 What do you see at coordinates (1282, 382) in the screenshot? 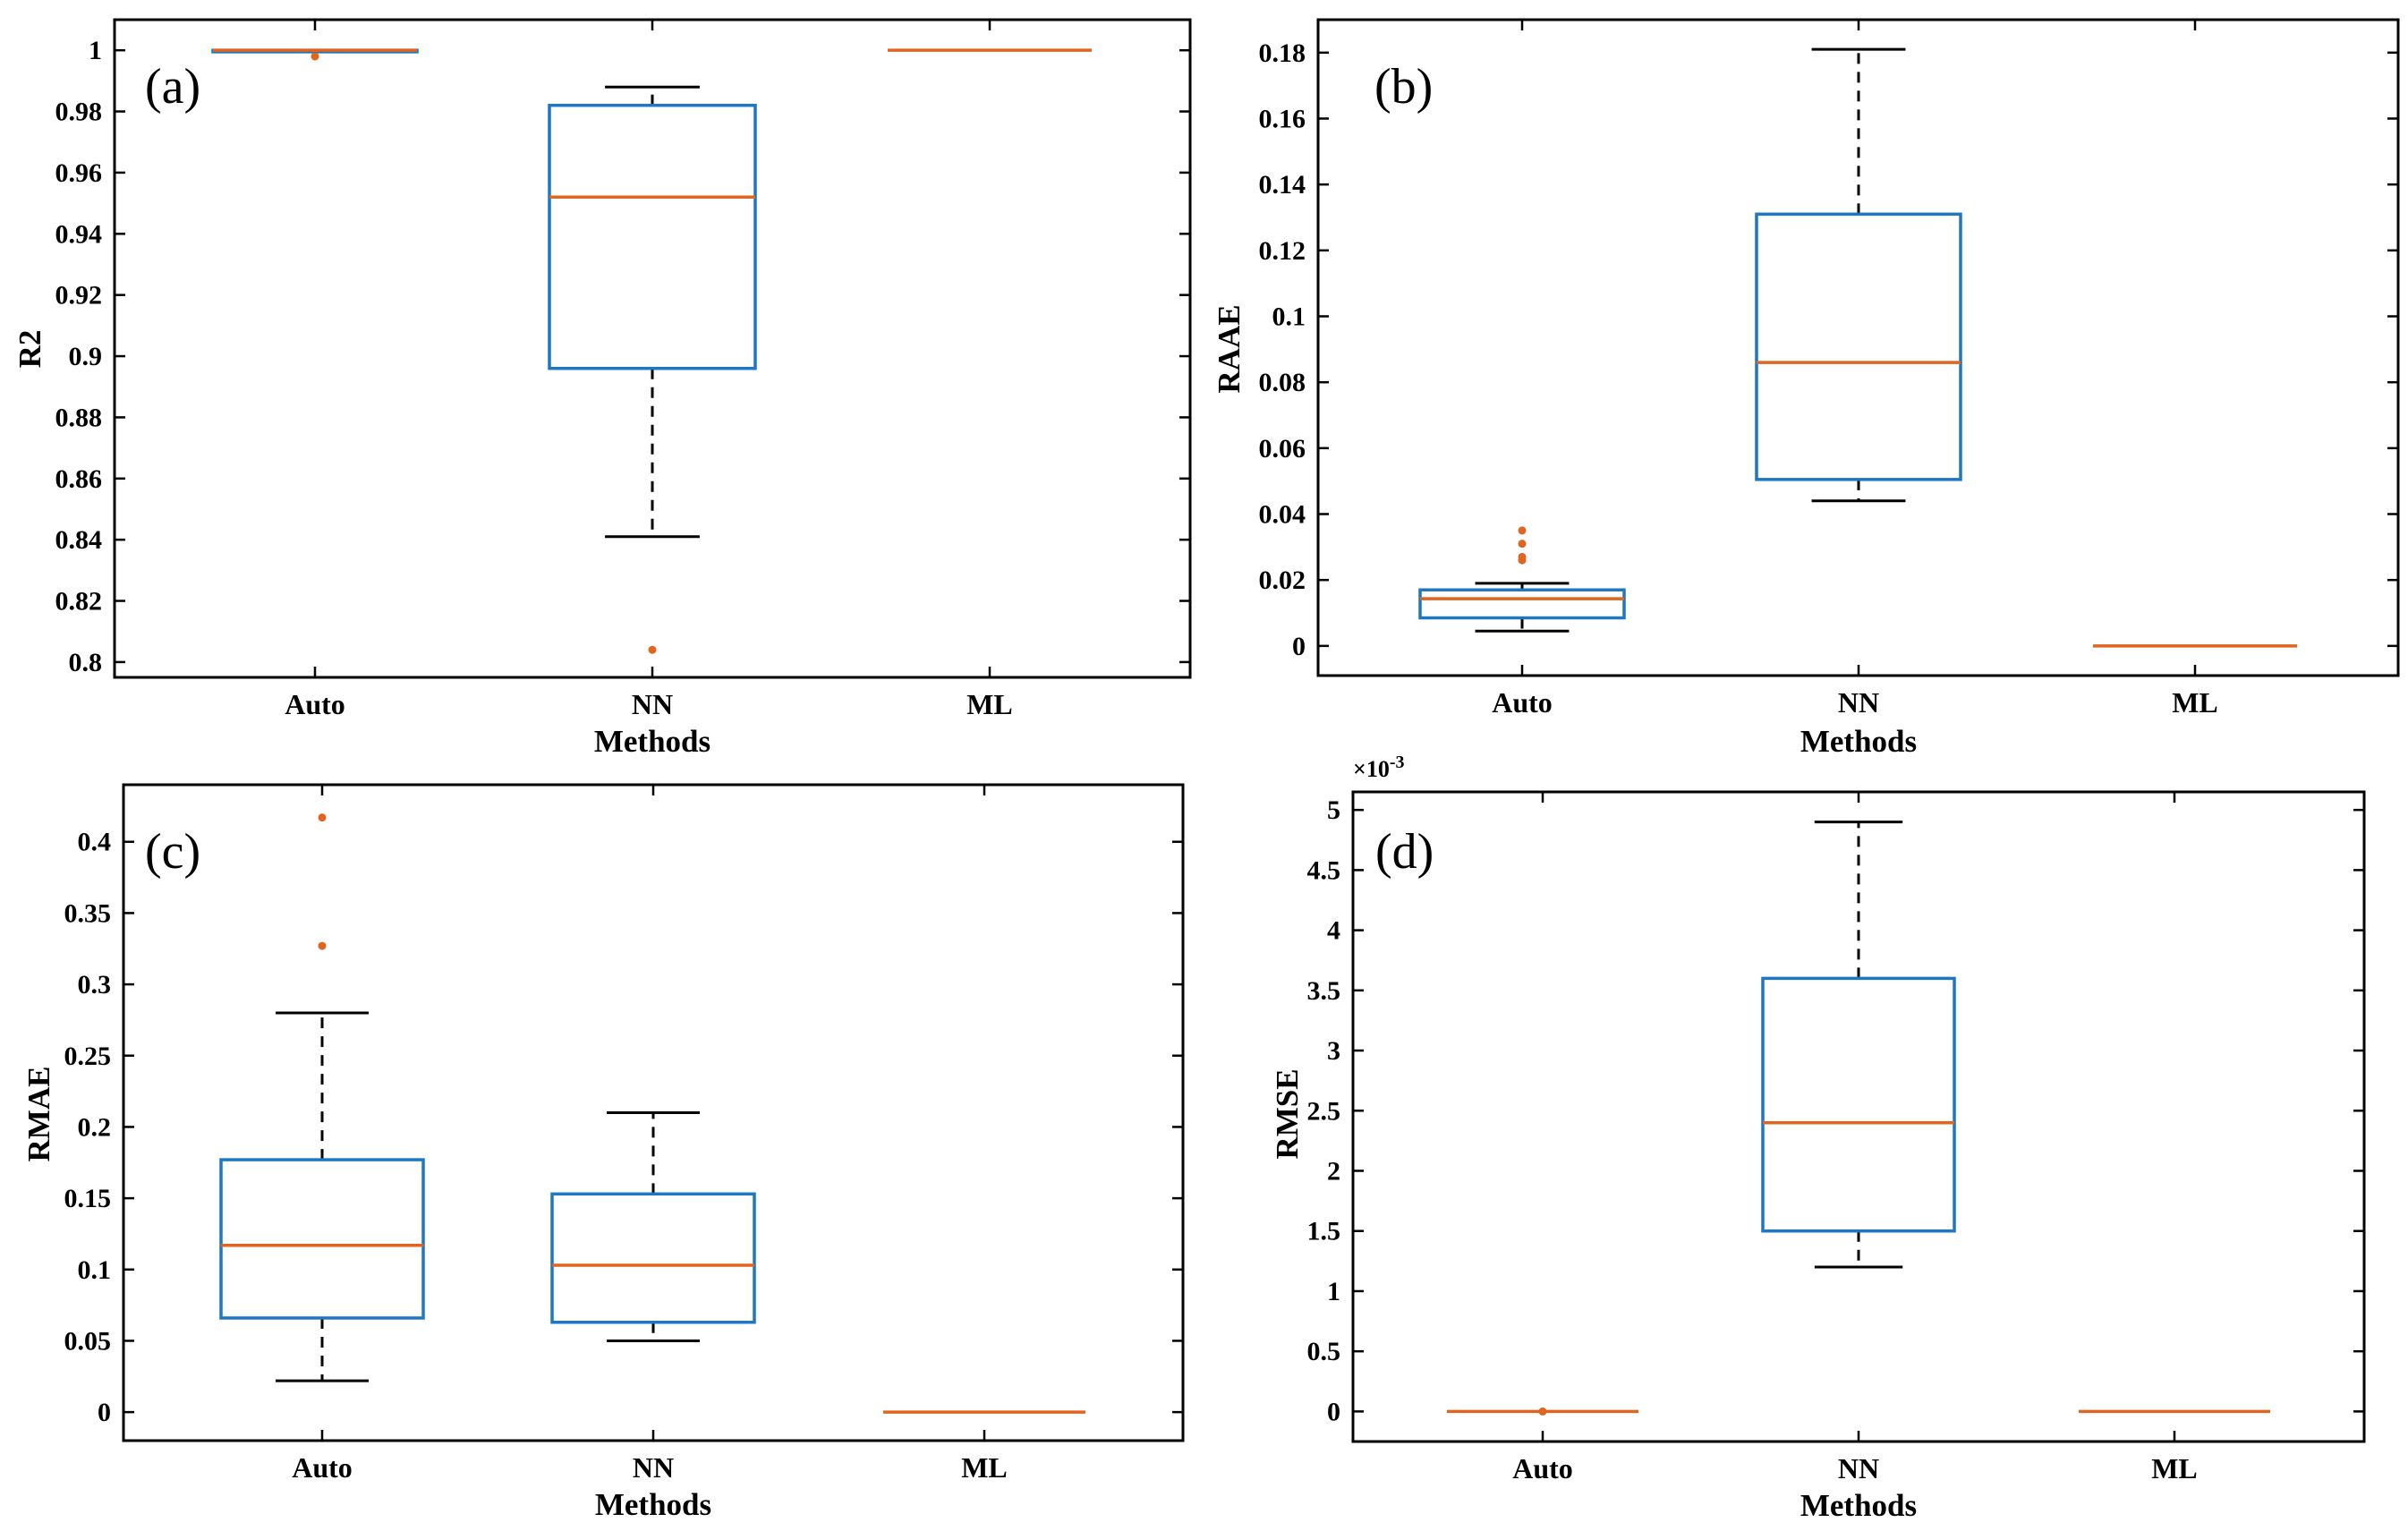
I see `y-tick-label-b: 0.08` at bounding box center [1282, 382].